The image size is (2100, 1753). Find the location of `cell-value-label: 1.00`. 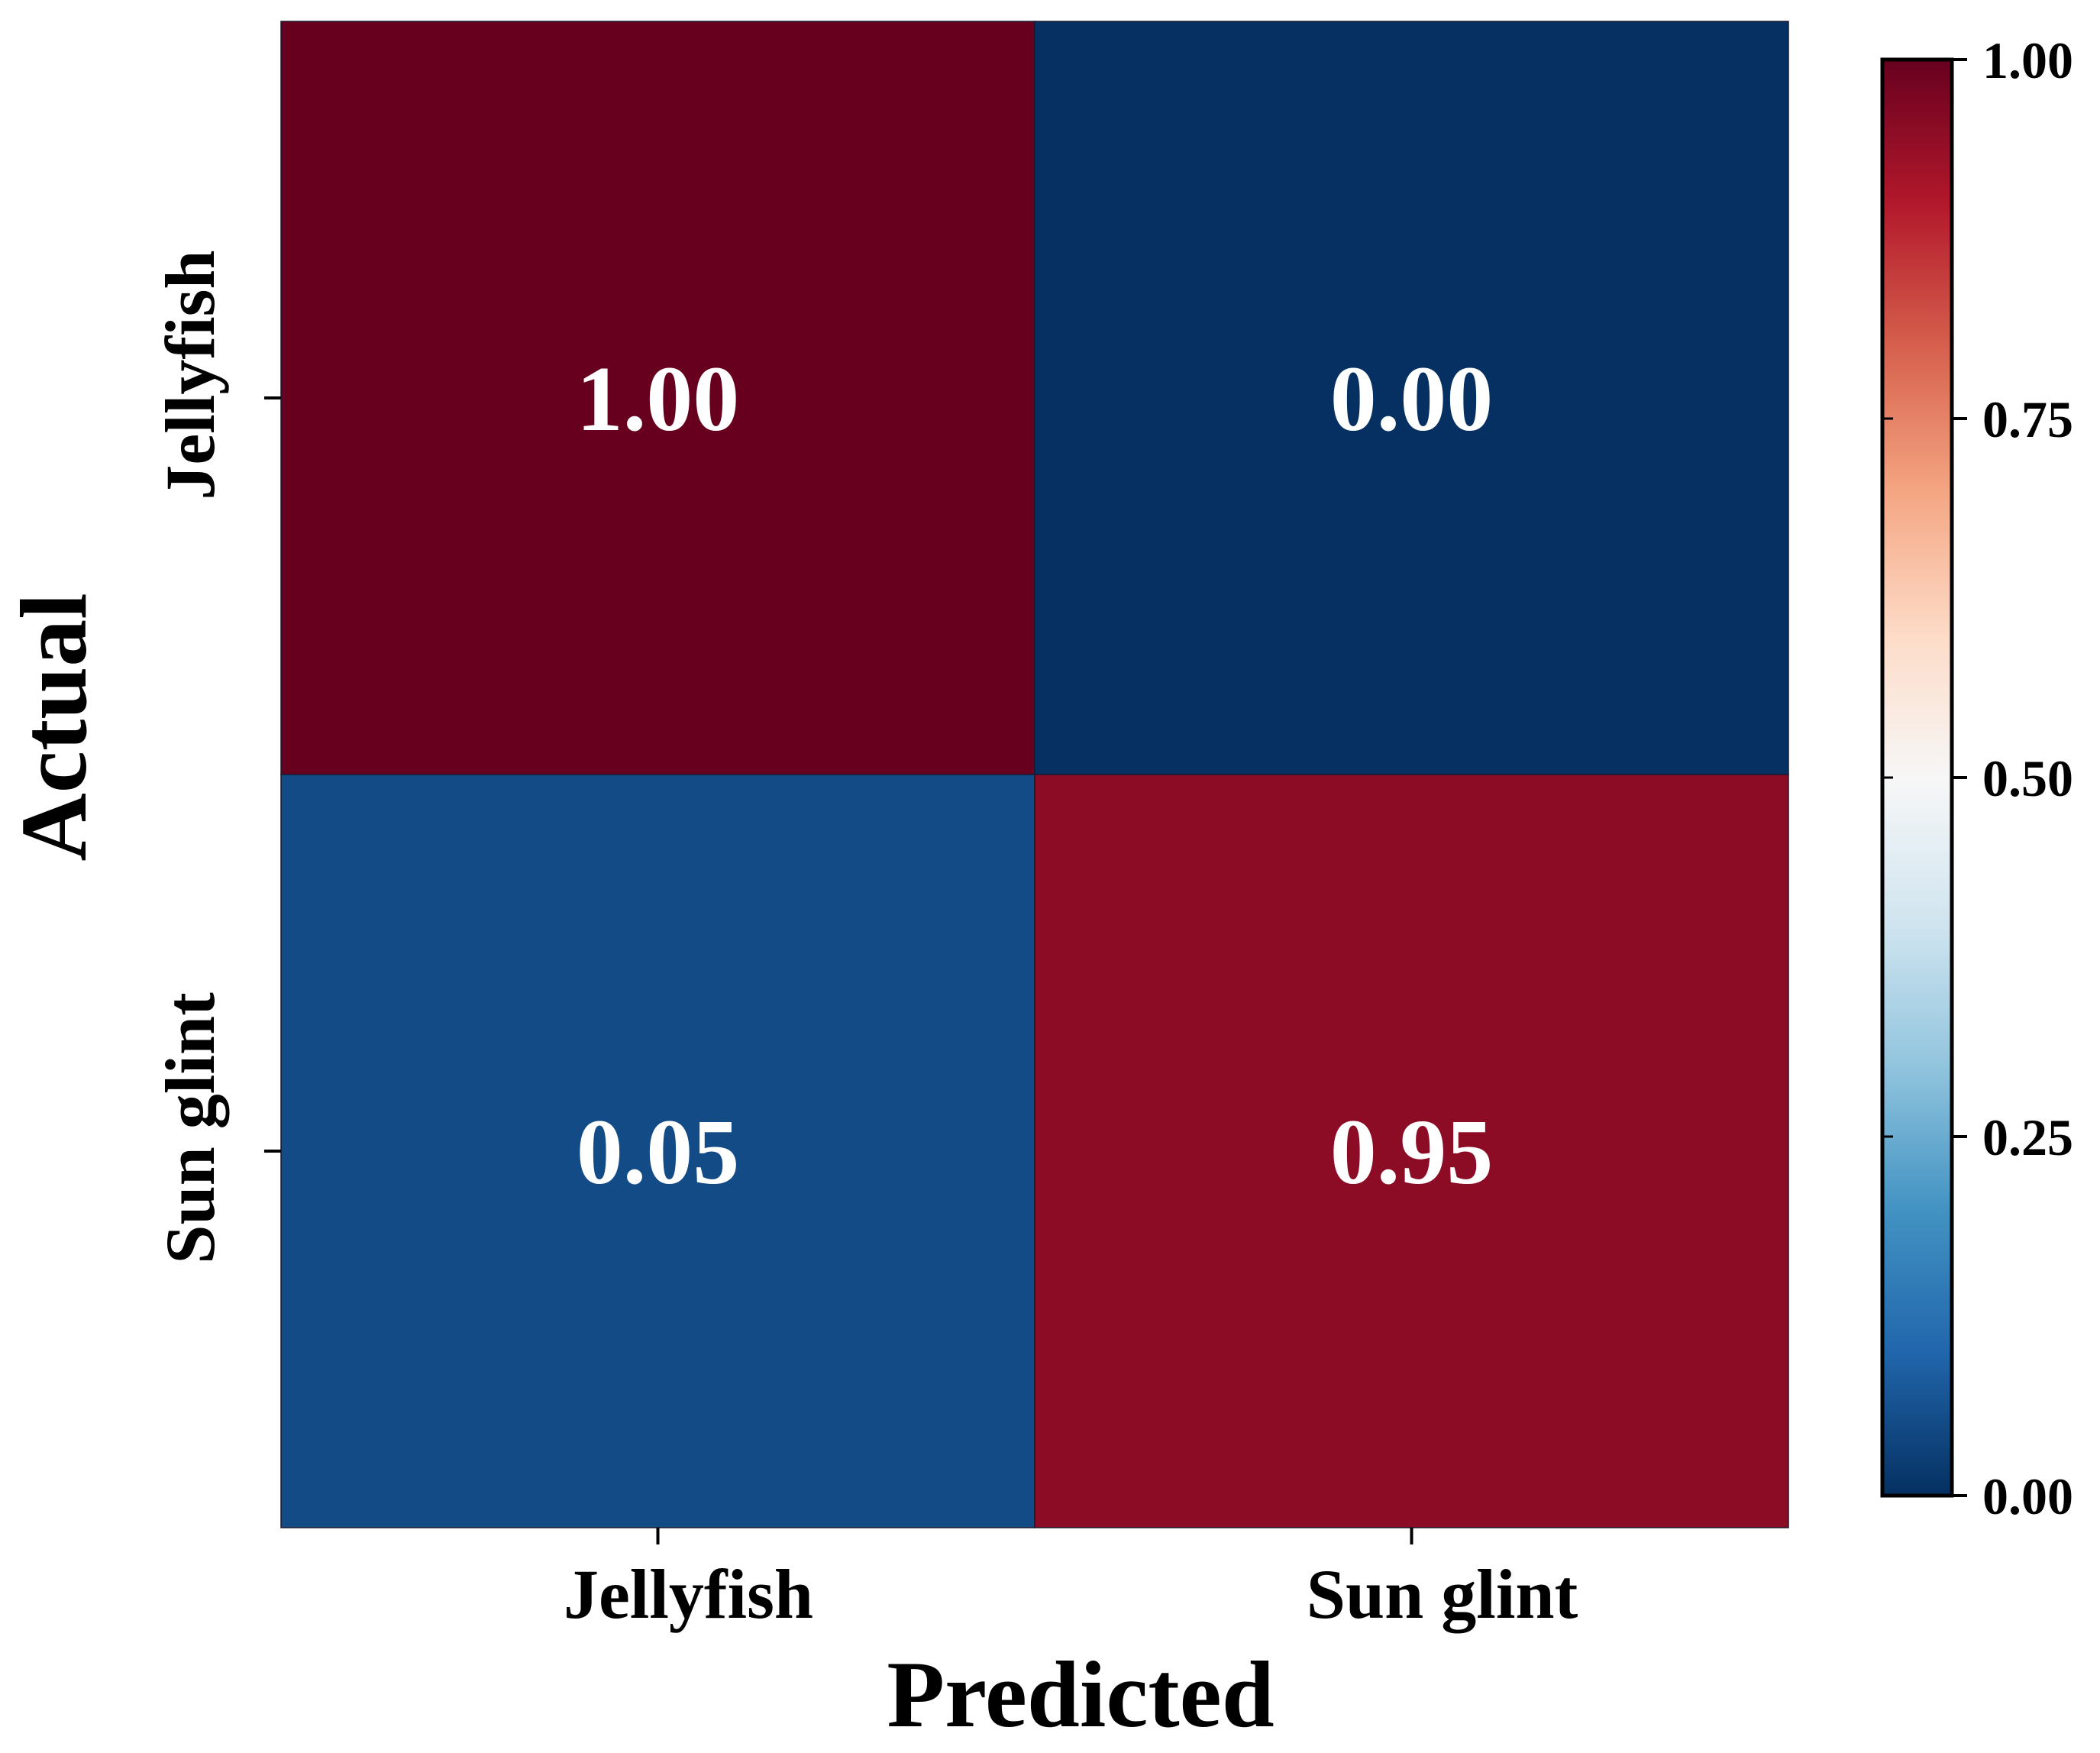

cell-value-label: 1.00 is located at coordinates (658, 400).